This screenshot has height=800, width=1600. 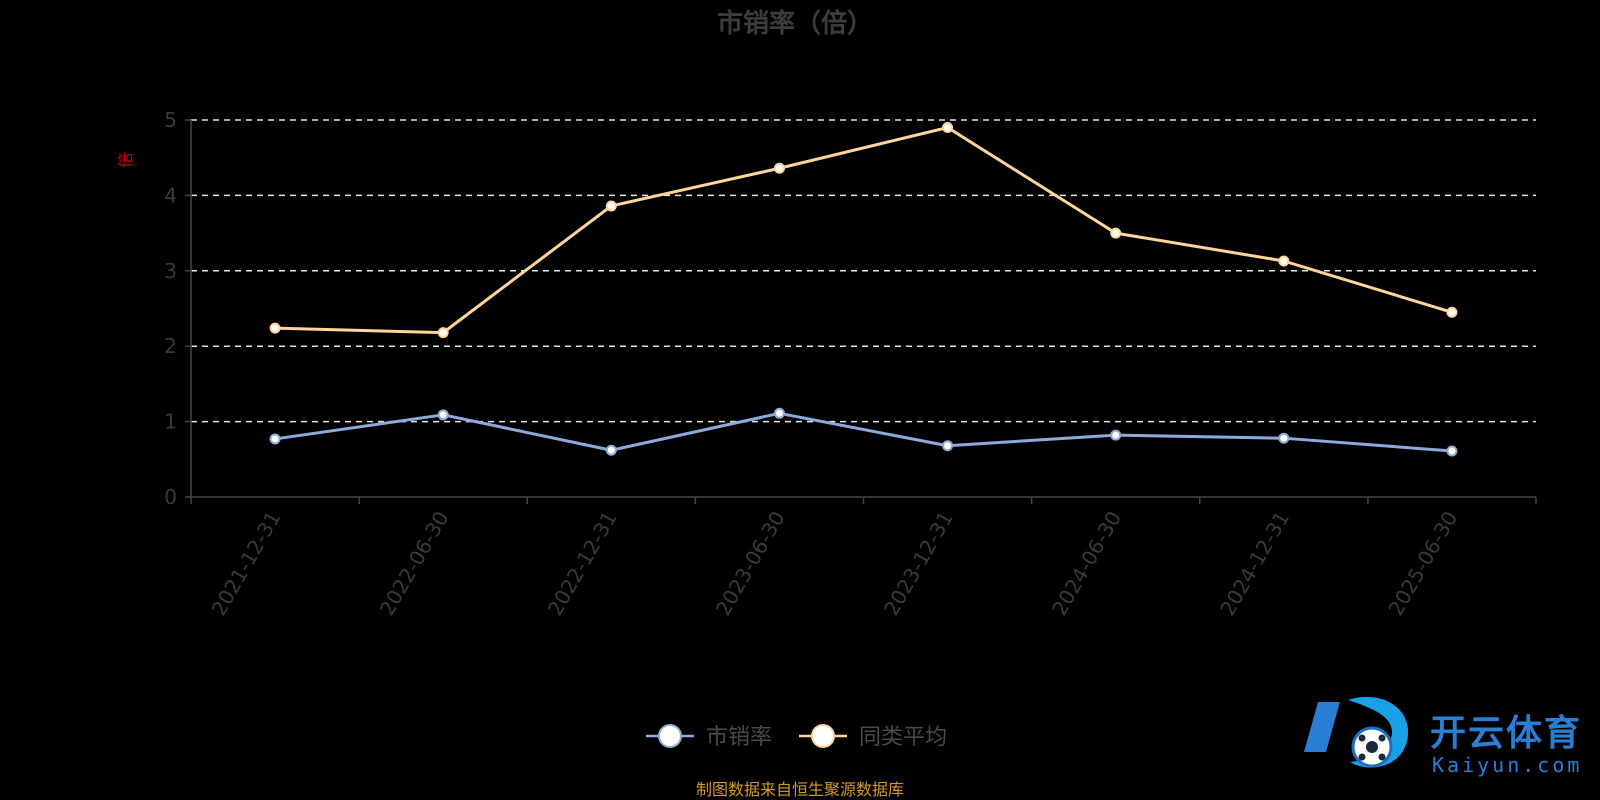 What do you see at coordinates (1356, 732) in the screenshot?
I see `brand-logo-icon` at bounding box center [1356, 732].